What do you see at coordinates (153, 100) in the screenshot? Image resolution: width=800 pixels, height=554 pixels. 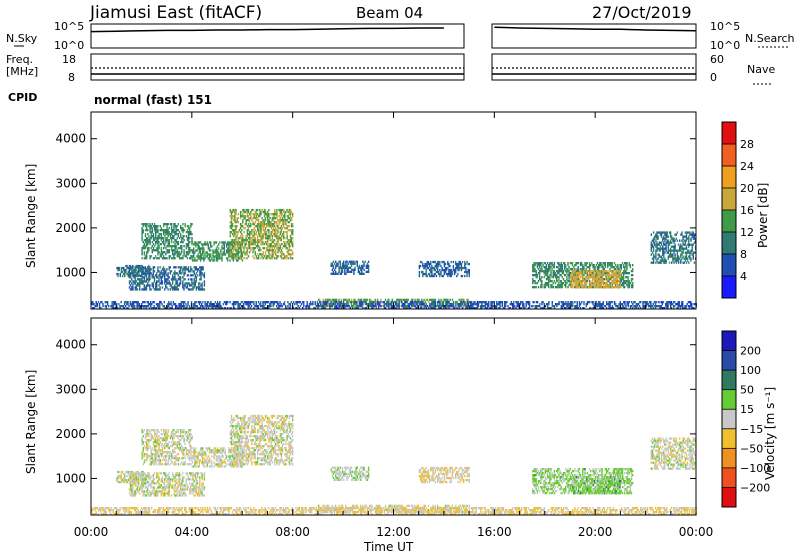 I see `cpid-value: normal (fast) 151` at bounding box center [153, 100].